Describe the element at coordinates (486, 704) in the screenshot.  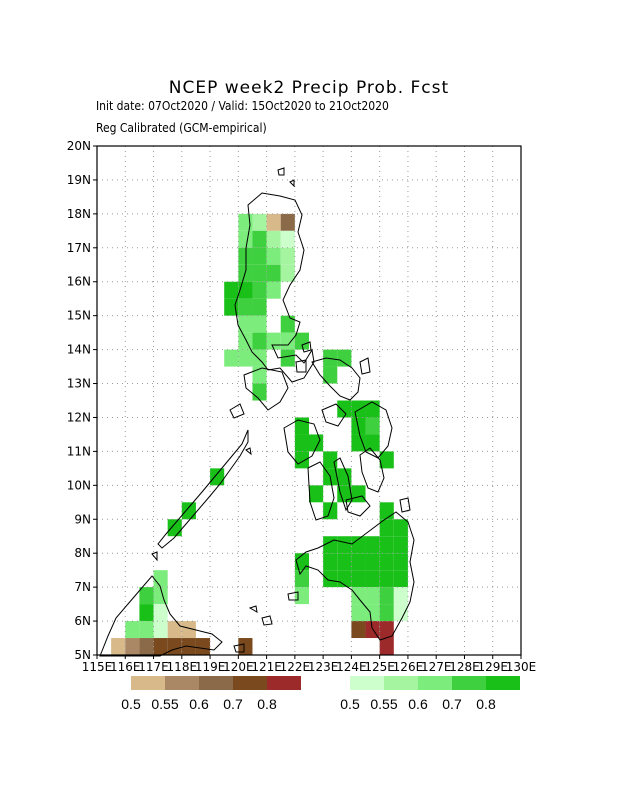
I see `colorbar-label: 0.8` at that location.